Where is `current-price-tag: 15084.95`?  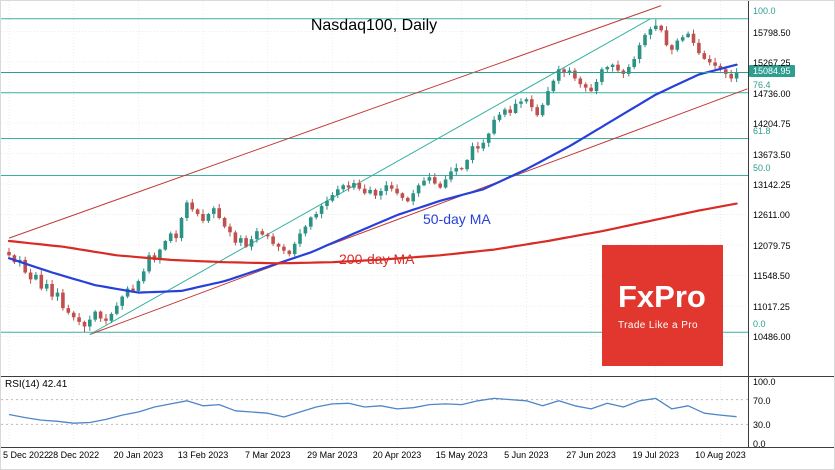 current-price-tag: 15084.95 is located at coordinates (772, 71).